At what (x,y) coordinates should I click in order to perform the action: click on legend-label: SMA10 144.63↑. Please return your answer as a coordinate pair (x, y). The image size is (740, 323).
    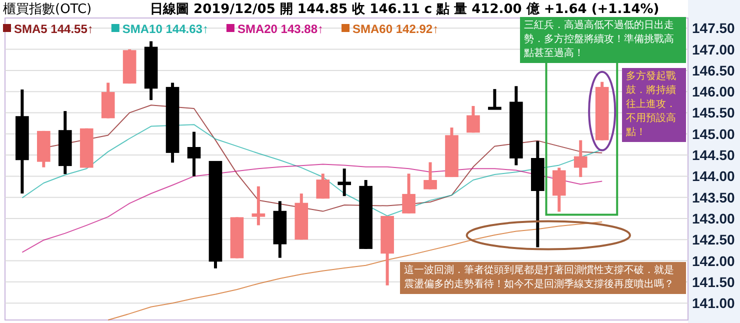
    Looking at the image, I should click on (165, 29).